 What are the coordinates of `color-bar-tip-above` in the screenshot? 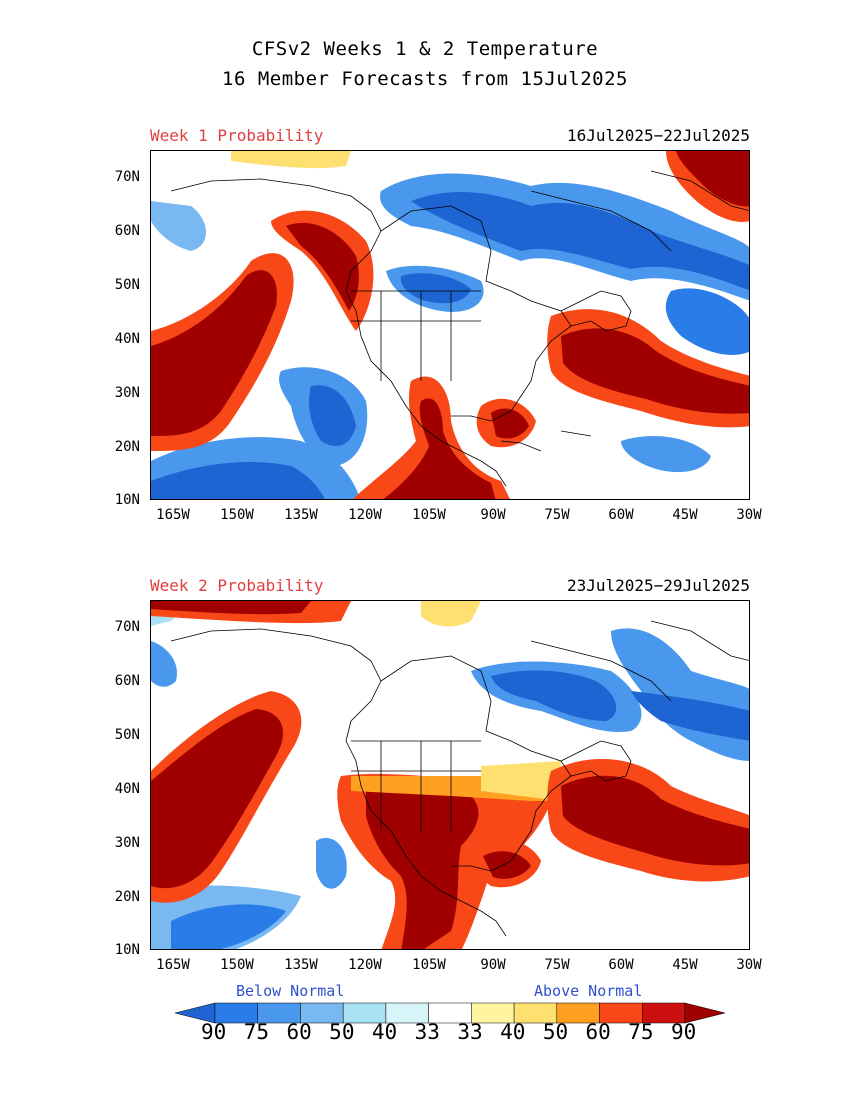 It's located at (704, 1013).